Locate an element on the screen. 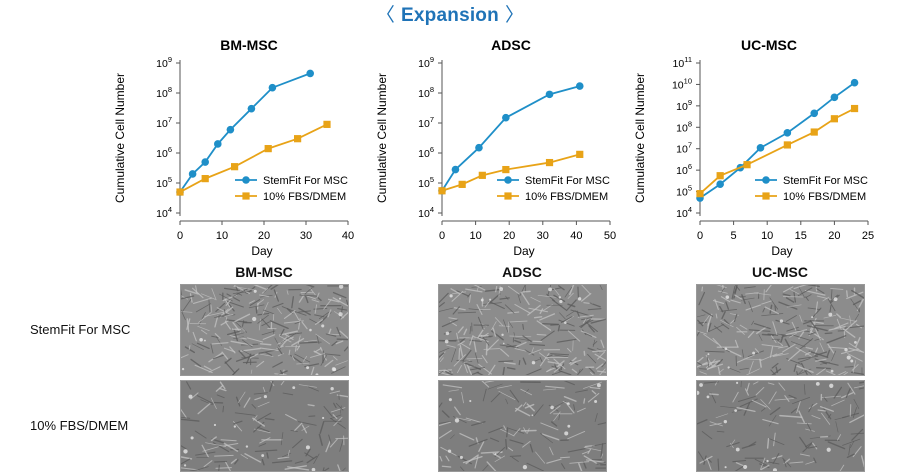 This screenshot has width=900, height=473. x-tick-label: 5 is located at coordinates (734, 236).